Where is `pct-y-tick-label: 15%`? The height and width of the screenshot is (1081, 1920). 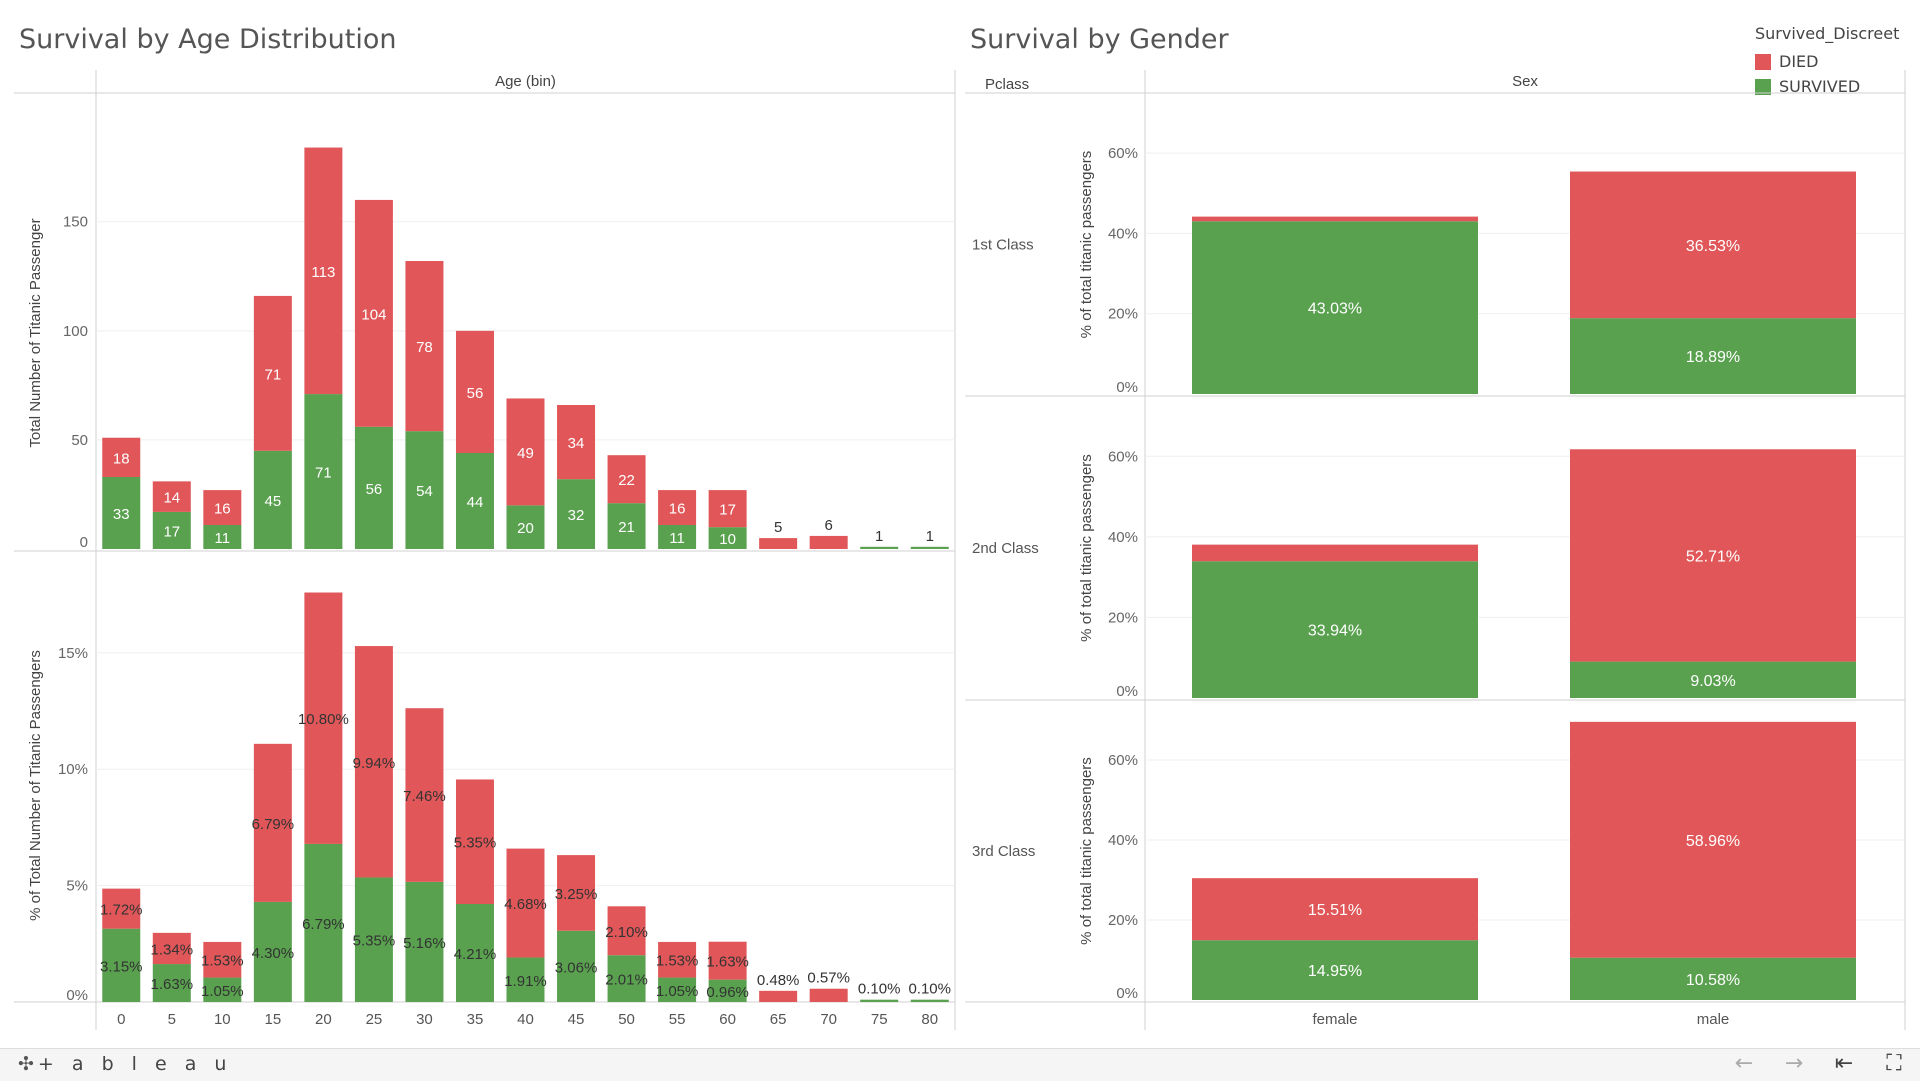
pct-y-tick-label: 15% is located at coordinates (73, 653).